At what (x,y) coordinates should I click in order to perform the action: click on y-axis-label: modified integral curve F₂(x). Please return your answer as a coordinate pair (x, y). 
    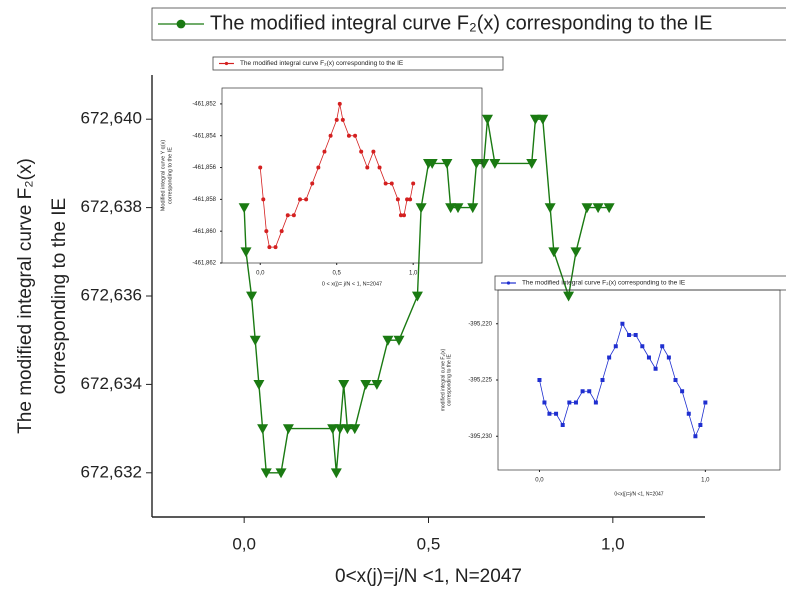
    Looking at the image, I should click on (443, 379).